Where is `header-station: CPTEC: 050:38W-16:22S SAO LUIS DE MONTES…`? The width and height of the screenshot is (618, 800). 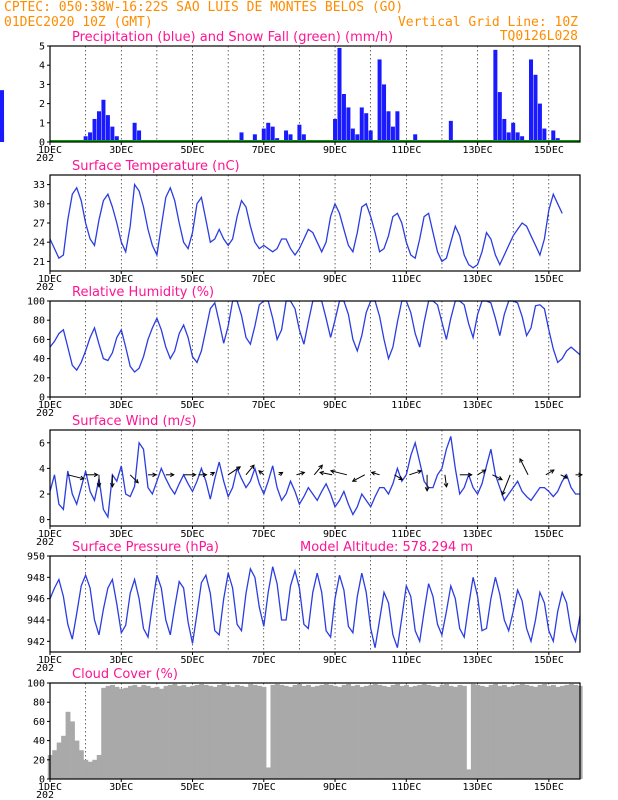
header-station: CPTEC: 050:38W-16:22S SAO LUIS DE MONTES… is located at coordinates (203, 7).